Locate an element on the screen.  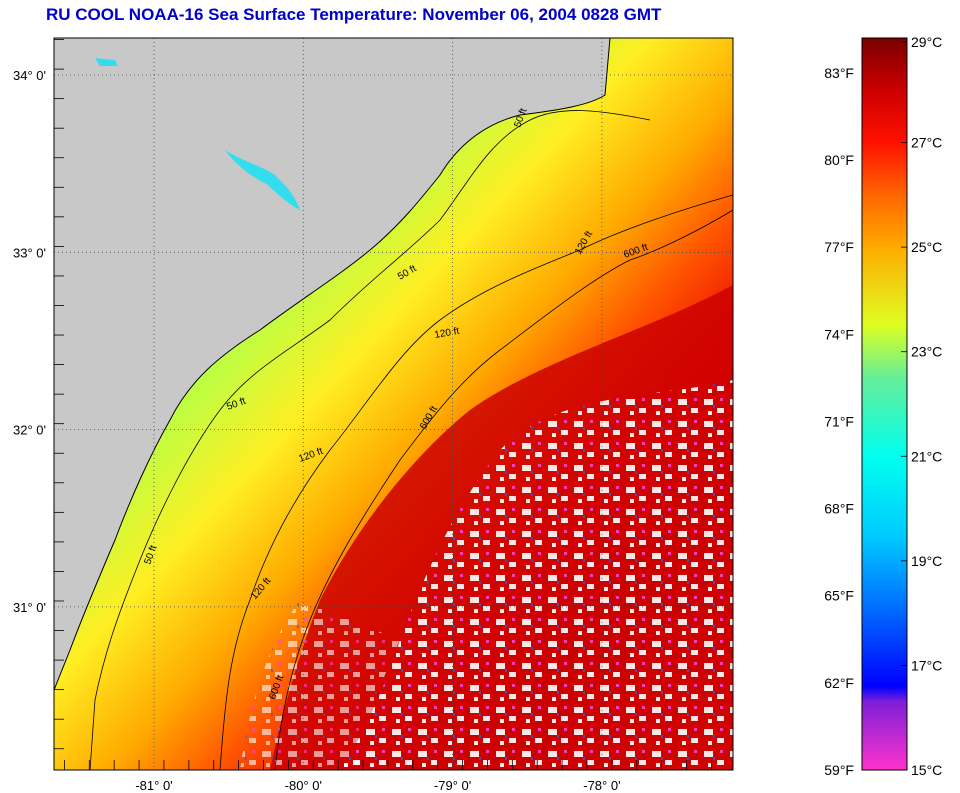
latitude-label: 33° 0' is located at coordinates (29, 252).